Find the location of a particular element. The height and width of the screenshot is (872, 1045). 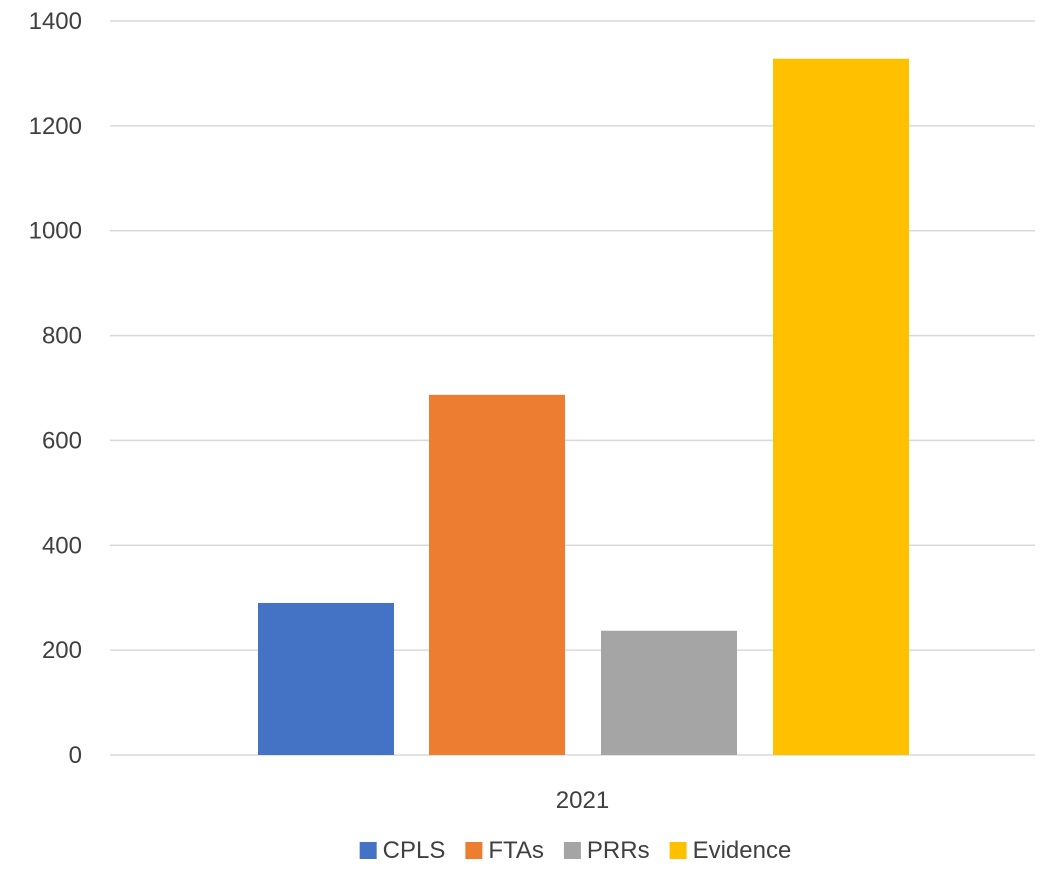

legend-label: Evidence is located at coordinates (742, 850).